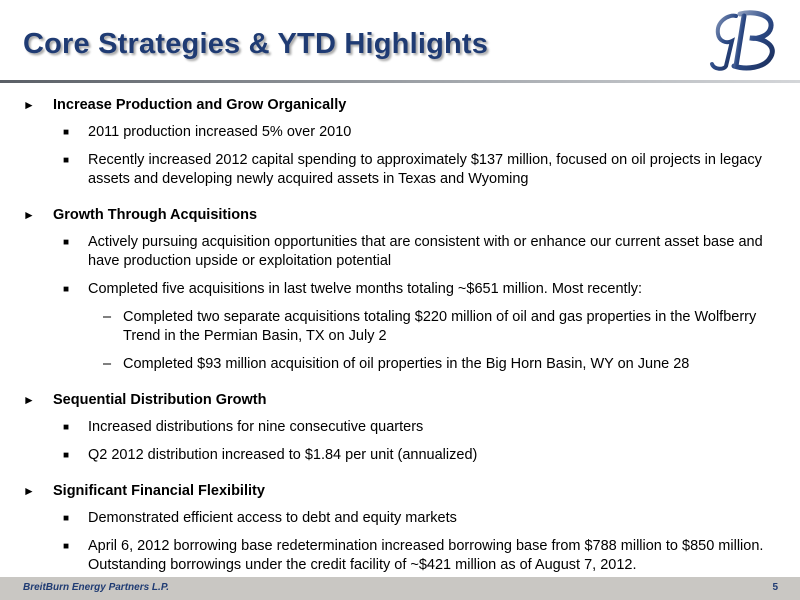 The width and height of the screenshot is (800, 600). Describe the element at coordinates (256, 44) in the screenshot. I see `slide-title: Core Strategies & YTD Highlights` at that location.